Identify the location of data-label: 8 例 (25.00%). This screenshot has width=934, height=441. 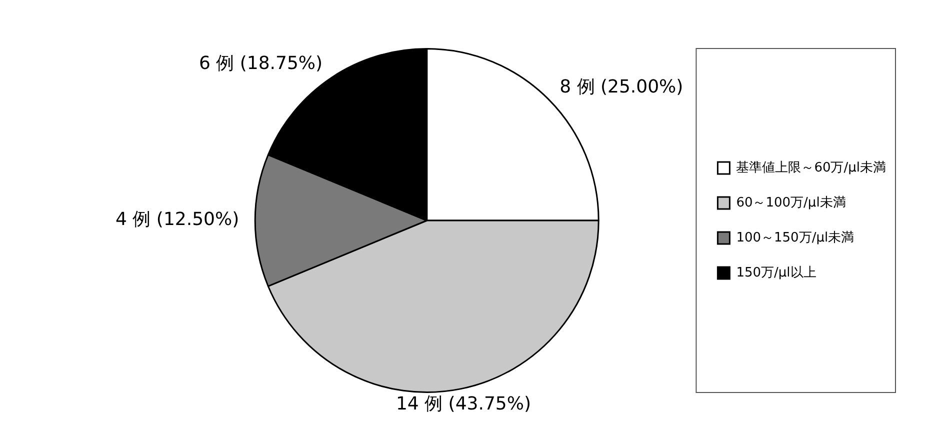
(622, 87).